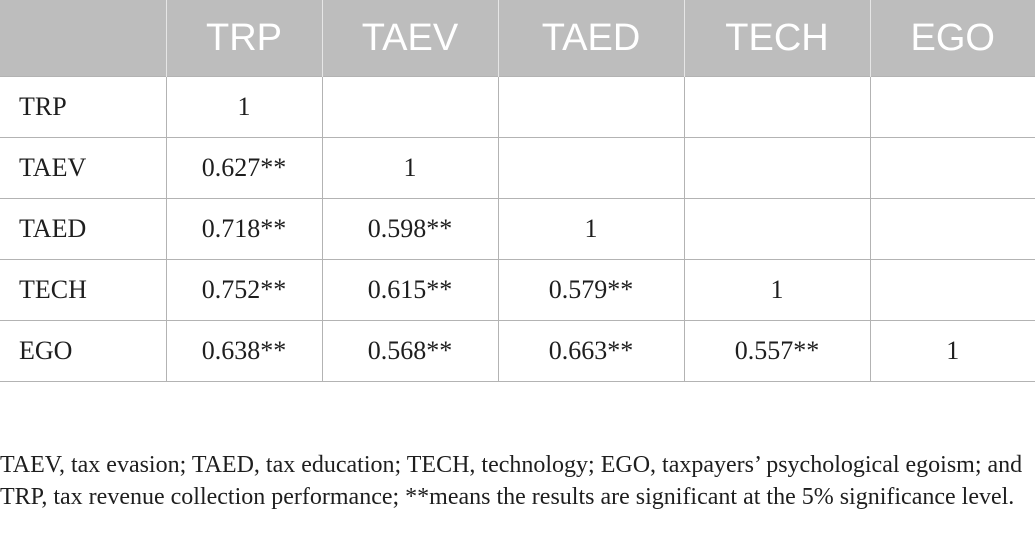 Image resolution: width=1035 pixels, height=560 pixels. What do you see at coordinates (83, 168) in the screenshot?
I see `row-label: TAEV` at bounding box center [83, 168].